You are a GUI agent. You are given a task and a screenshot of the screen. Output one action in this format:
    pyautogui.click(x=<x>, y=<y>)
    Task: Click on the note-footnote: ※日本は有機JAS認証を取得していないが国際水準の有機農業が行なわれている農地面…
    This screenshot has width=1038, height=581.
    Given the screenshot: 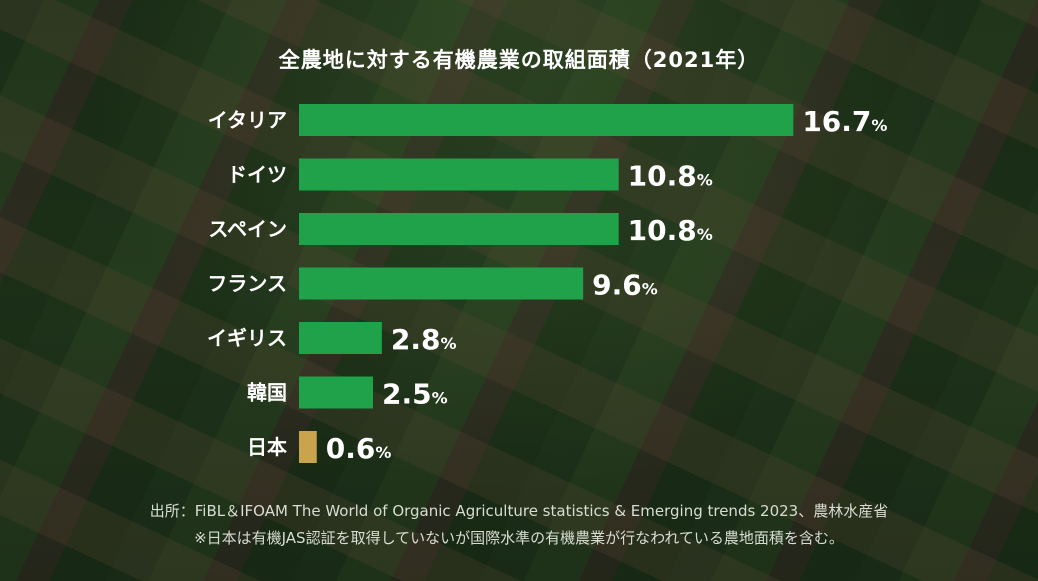 What is the action you would take?
    pyautogui.click(x=519, y=538)
    